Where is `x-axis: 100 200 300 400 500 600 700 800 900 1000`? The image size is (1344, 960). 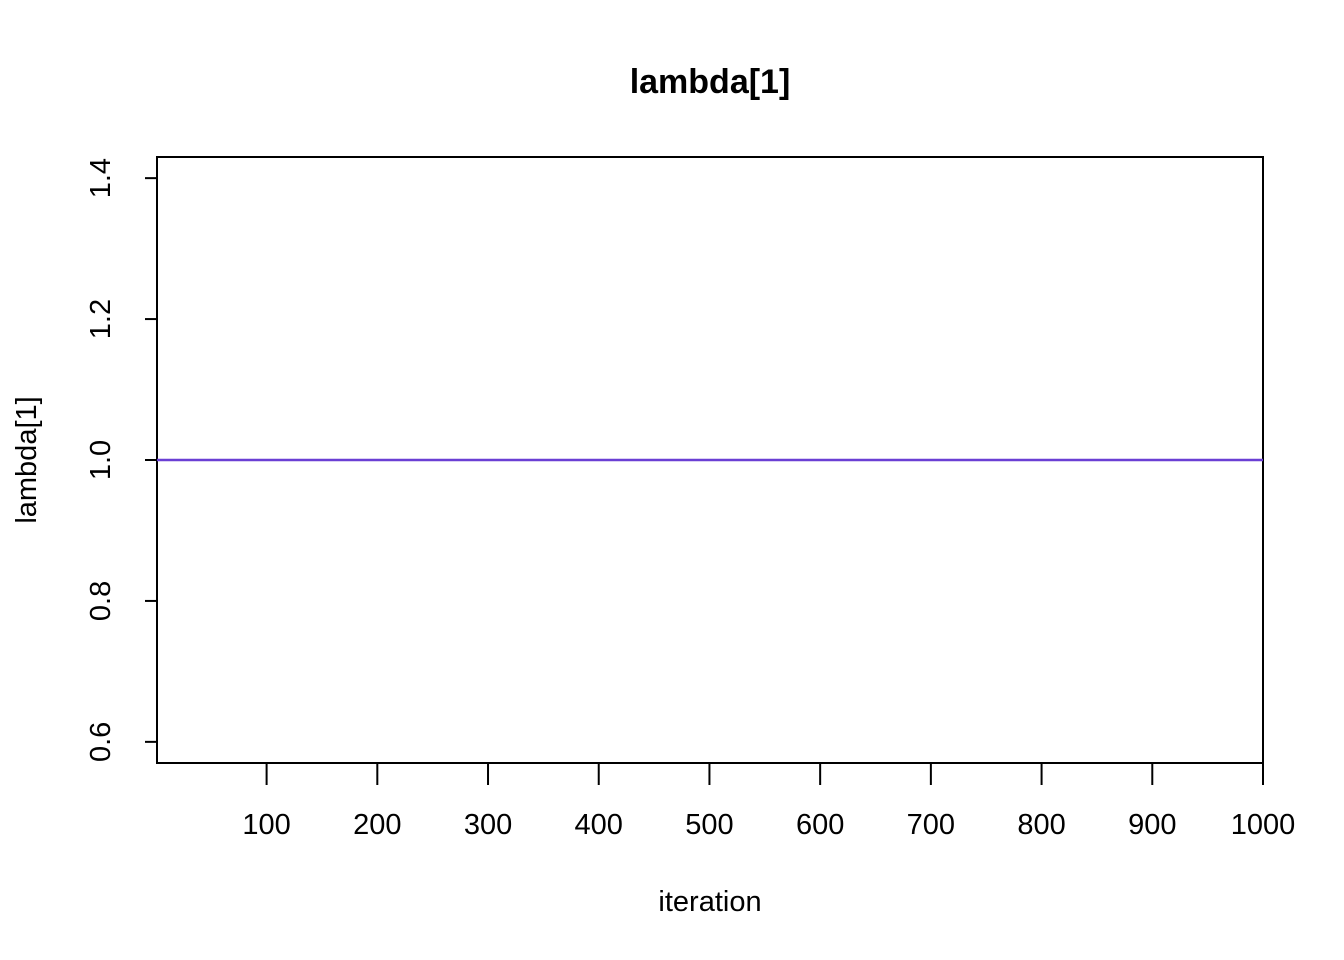
x-axis: 100 200 300 400 500 600 700 800 900 1000 is located at coordinates (768, 802).